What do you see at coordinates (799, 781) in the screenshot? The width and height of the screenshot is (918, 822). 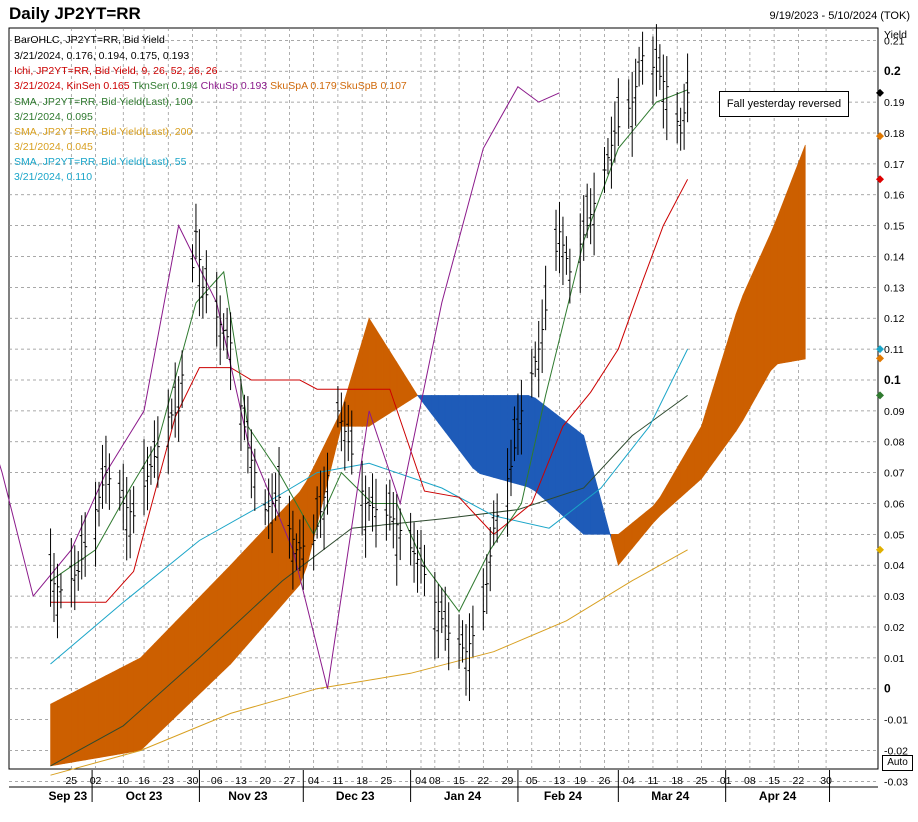 I see `x-tick-label: 22` at bounding box center [799, 781].